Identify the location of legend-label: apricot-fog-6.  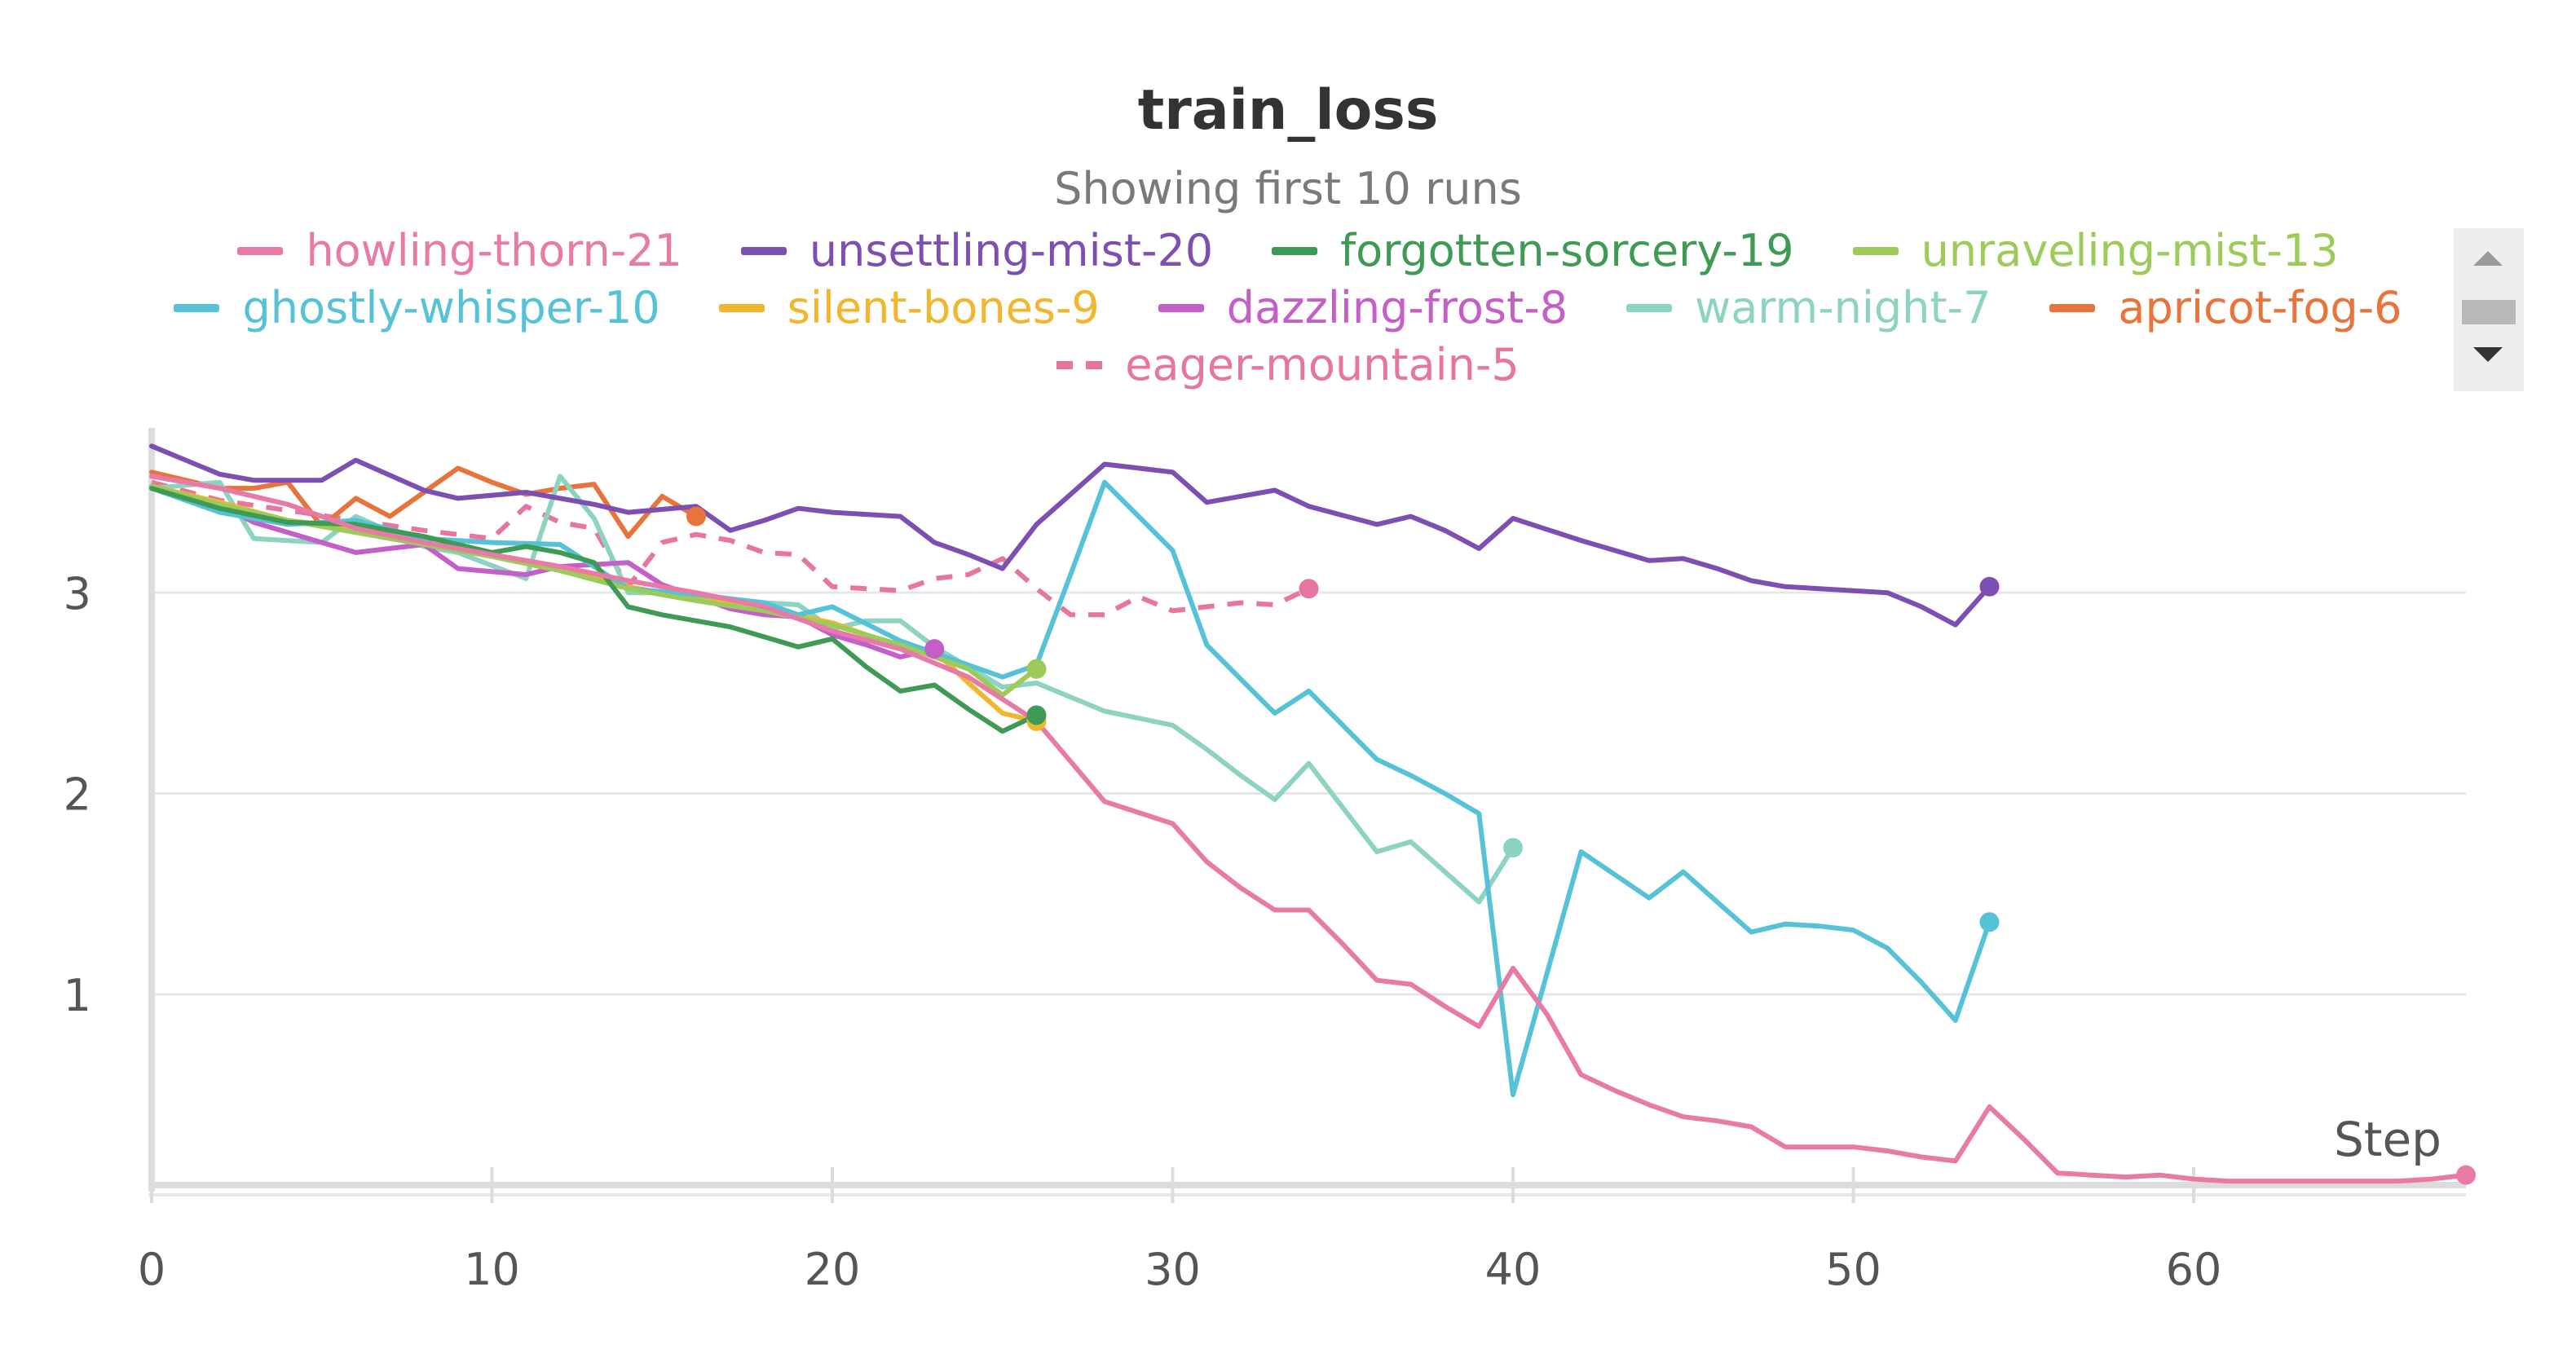
(2260, 307).